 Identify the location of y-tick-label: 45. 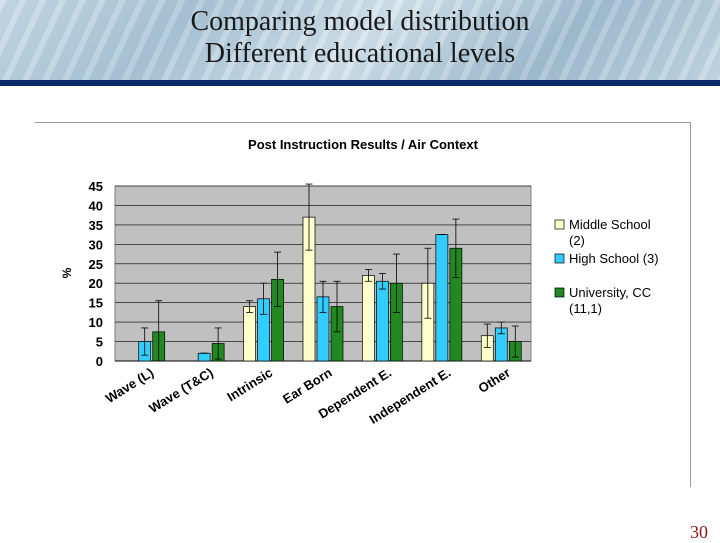
(96, 186).